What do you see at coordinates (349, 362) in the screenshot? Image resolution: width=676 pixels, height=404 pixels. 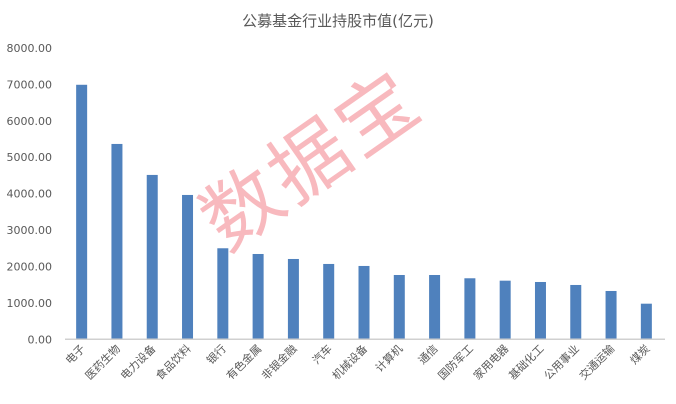 I see `x-tick-label: 机械设备` at bounding box center [349, 362].